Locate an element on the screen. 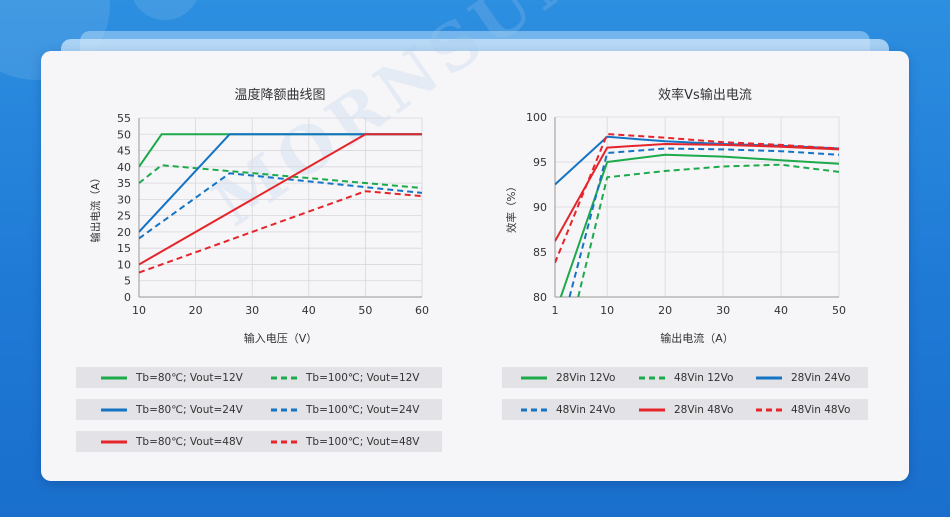 This screenshot has width=950, height=517. legend-swatch-tb-80-vout-24v is located at coordinates (114, 409).